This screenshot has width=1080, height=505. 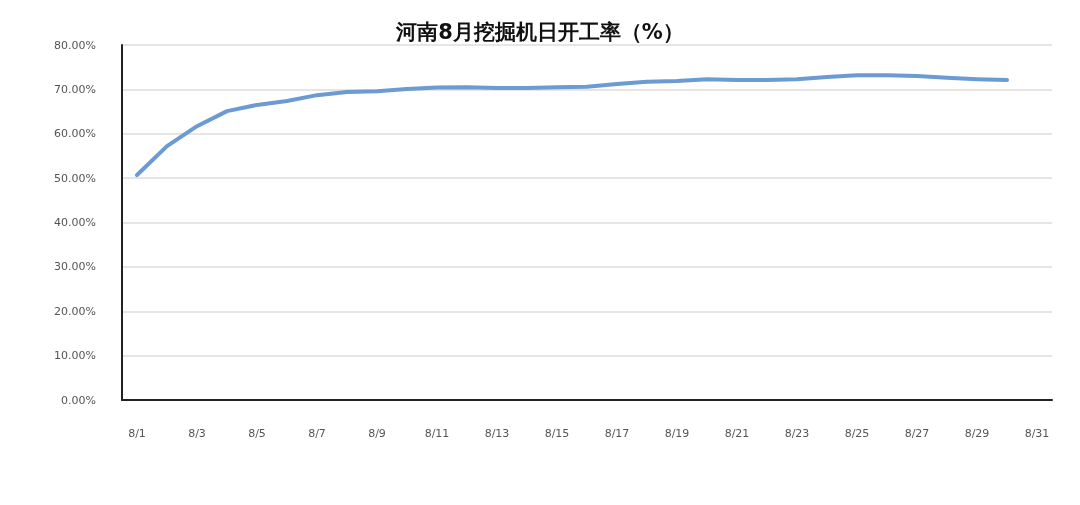 What do you see at coordinates (317, 433) in the screenshot?
I see `x-tick-label: 8/7` at bounding box center [317, 433].